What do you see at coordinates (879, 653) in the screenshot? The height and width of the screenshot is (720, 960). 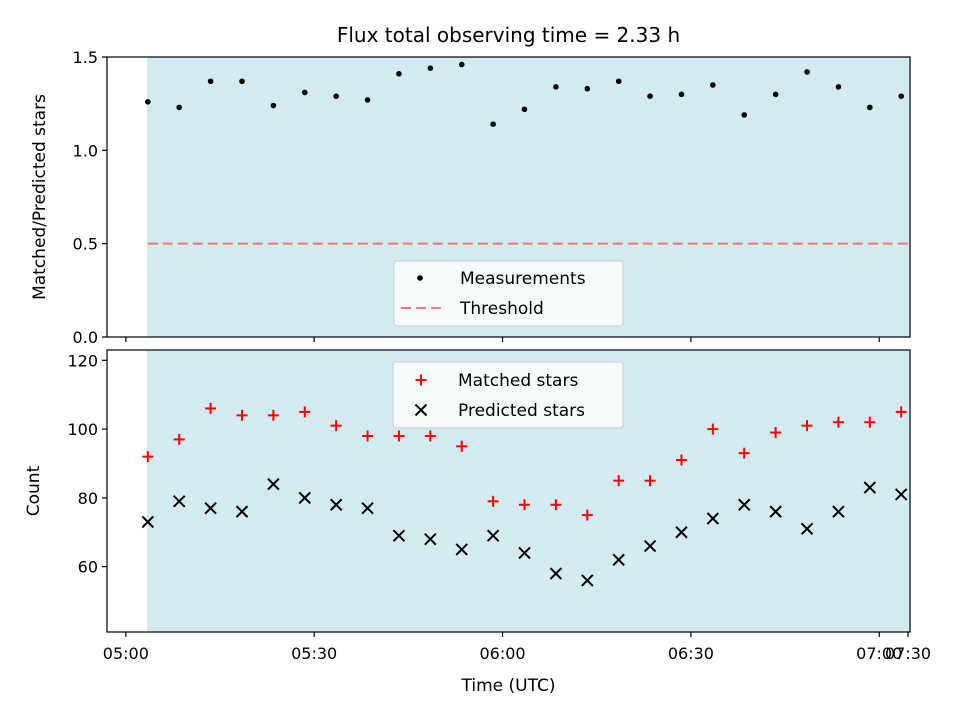 I see `bottom-x-tick-label: 07:00` at bounding box center [879, 653].